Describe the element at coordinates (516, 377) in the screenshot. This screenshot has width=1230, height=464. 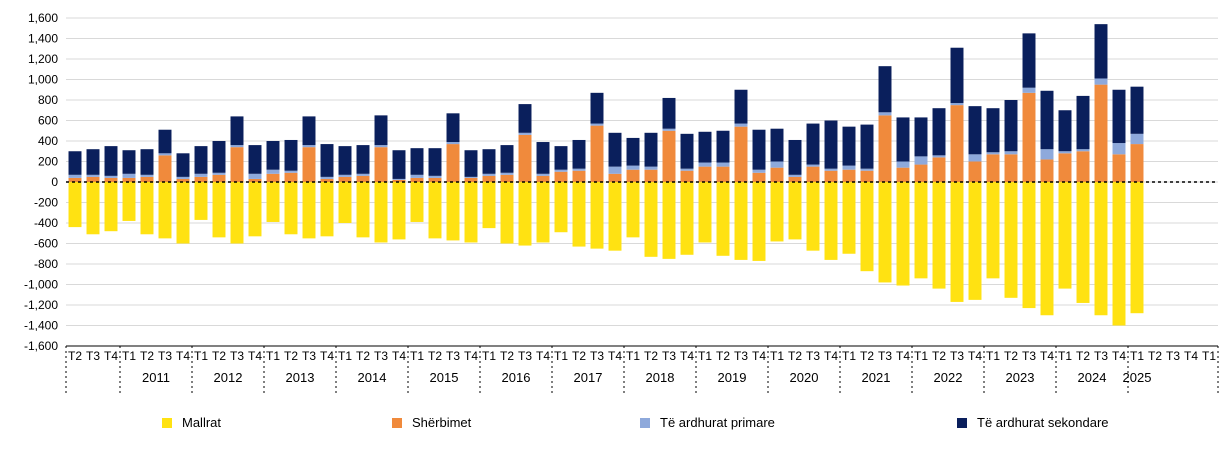
I see `year-label: 2016` at that location.